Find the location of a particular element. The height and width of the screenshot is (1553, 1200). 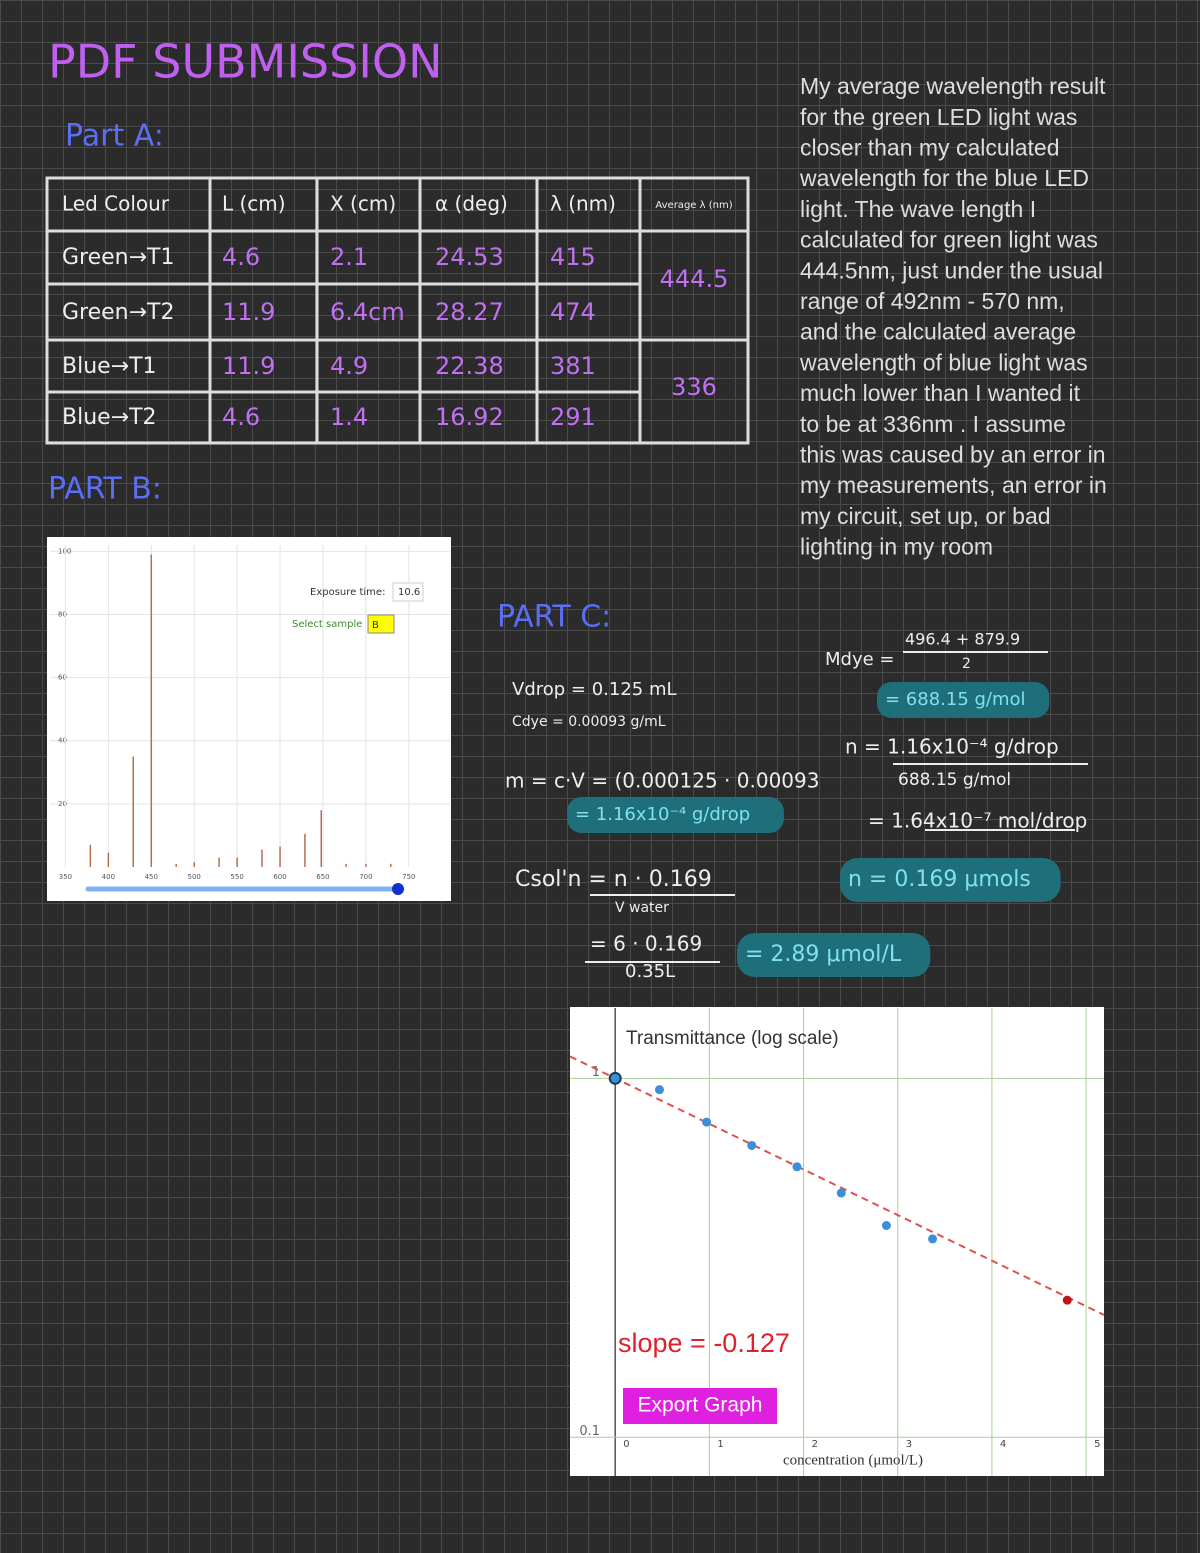

summary-line: and the calculated average is located at coordinates (938, 332).